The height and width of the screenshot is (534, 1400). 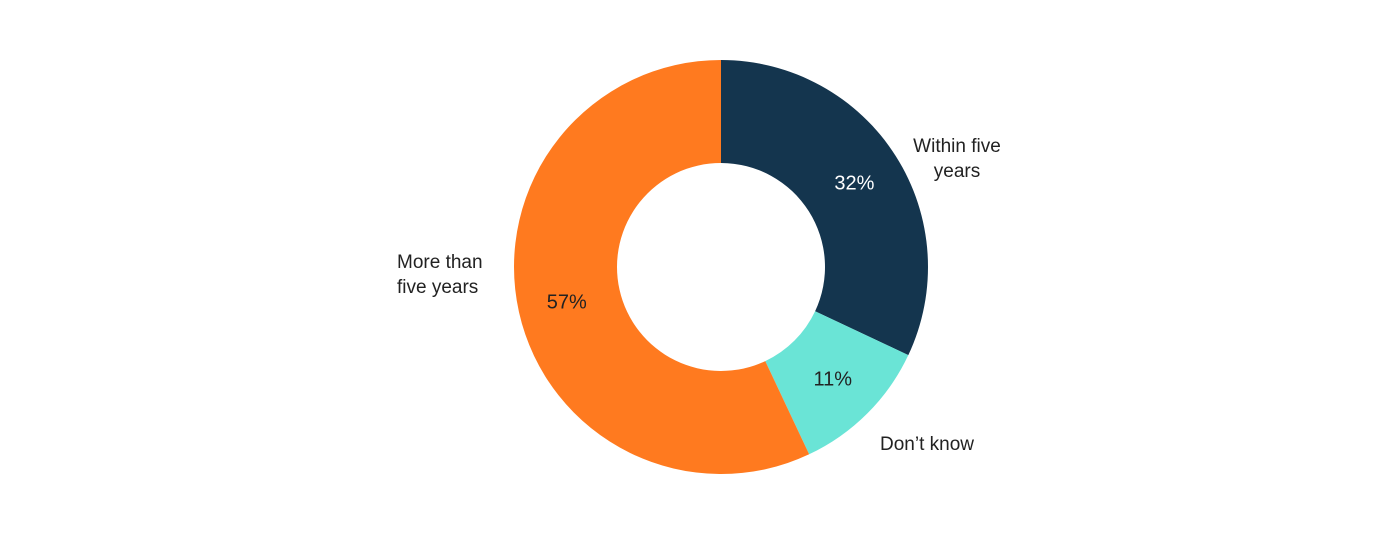 I want to click on slice-category-label-line: Within five, so click(x=957, y=146).